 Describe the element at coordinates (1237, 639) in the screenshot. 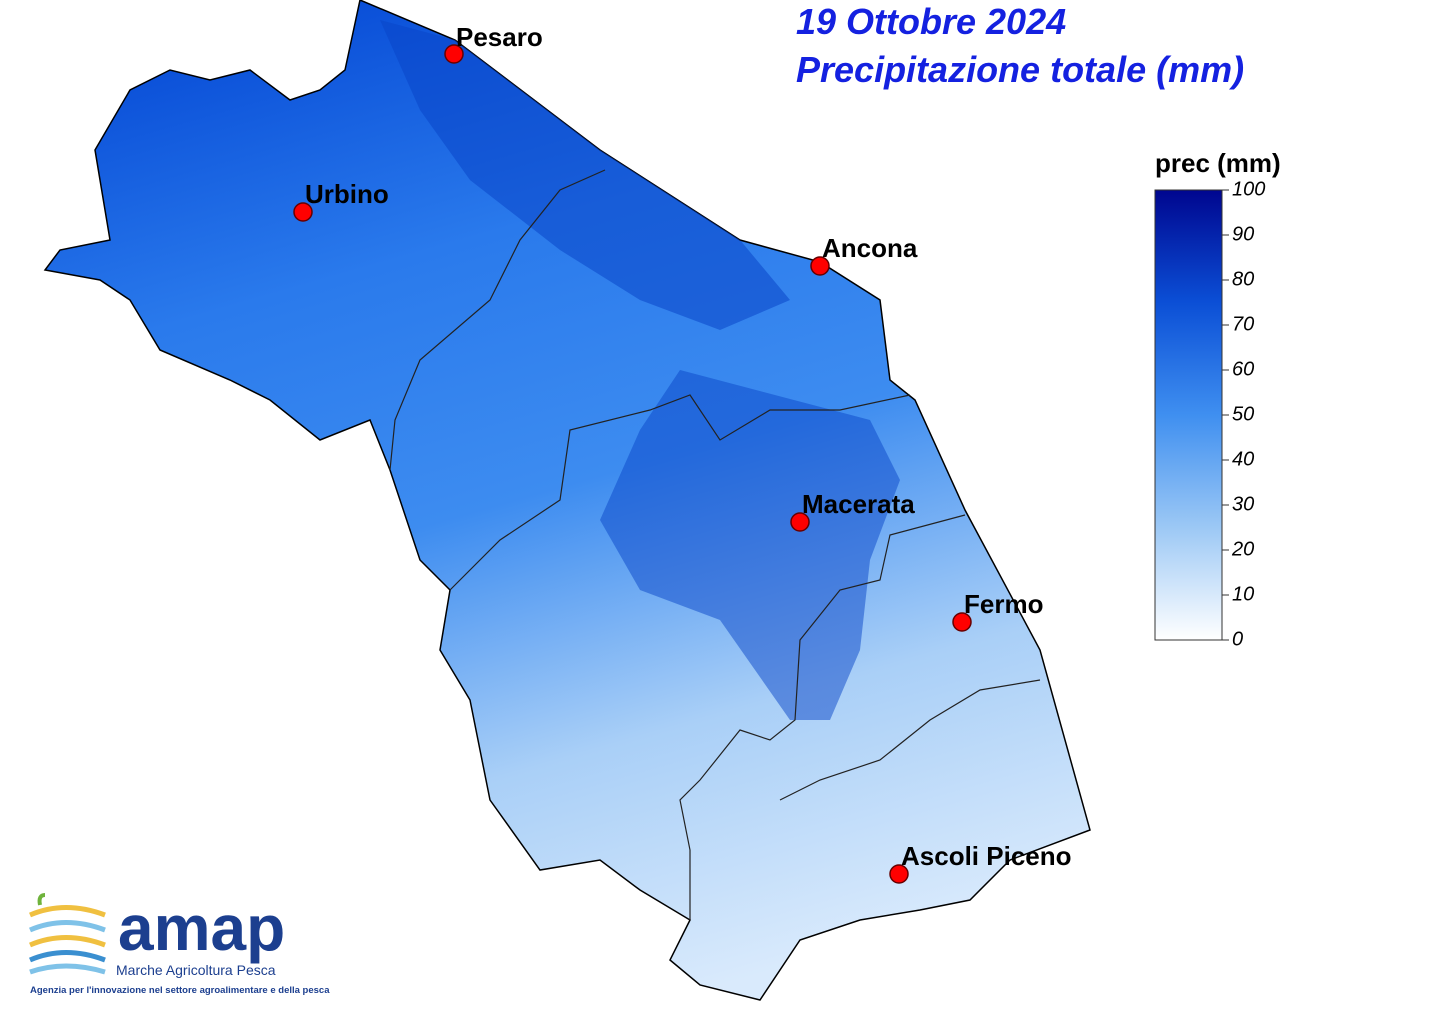

I see `legend-tick-label: 0` at that location.